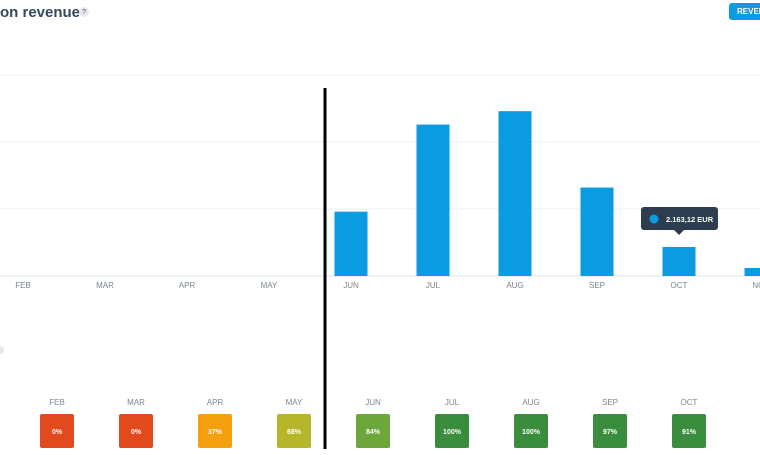  I want to click on x-tick-label: AUG, so click(514, 285).